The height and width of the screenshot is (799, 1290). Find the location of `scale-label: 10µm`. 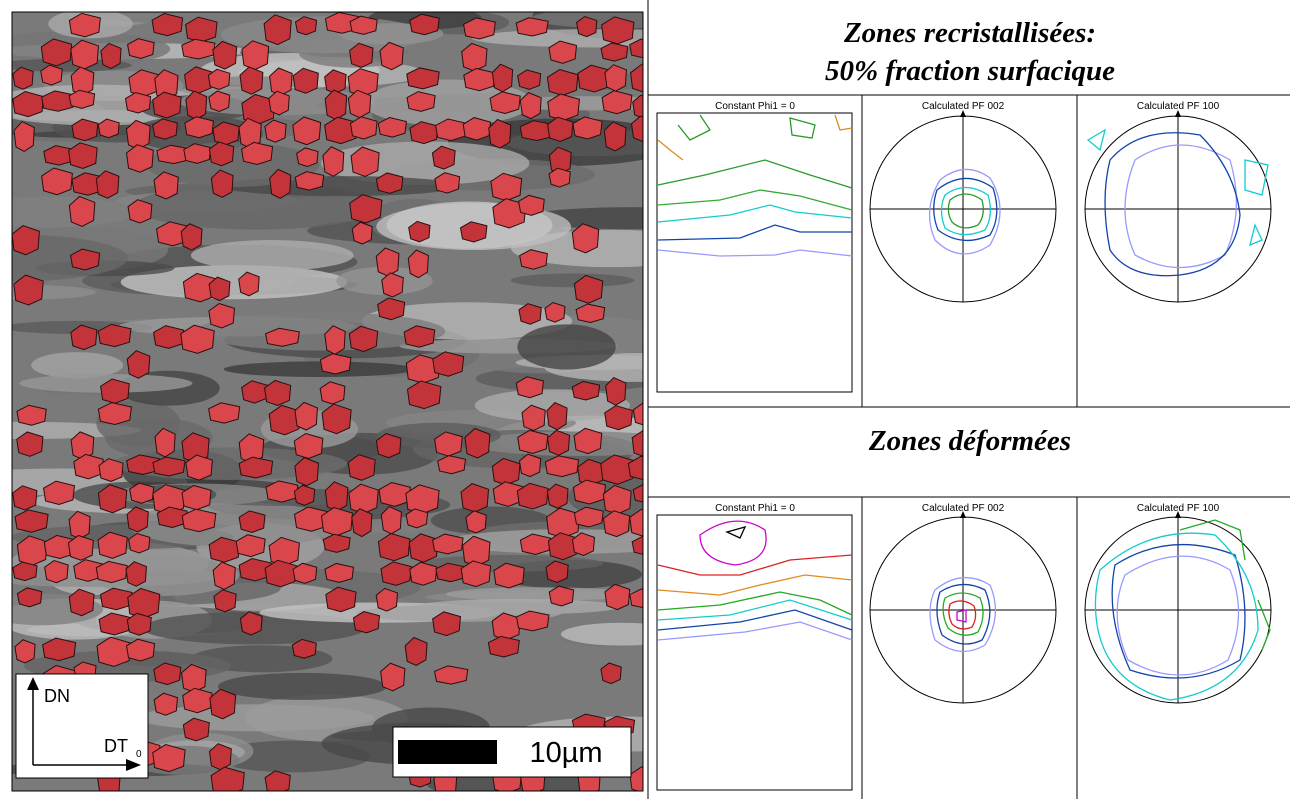

scale-label: 10µm is located at coordinates (565, 753).